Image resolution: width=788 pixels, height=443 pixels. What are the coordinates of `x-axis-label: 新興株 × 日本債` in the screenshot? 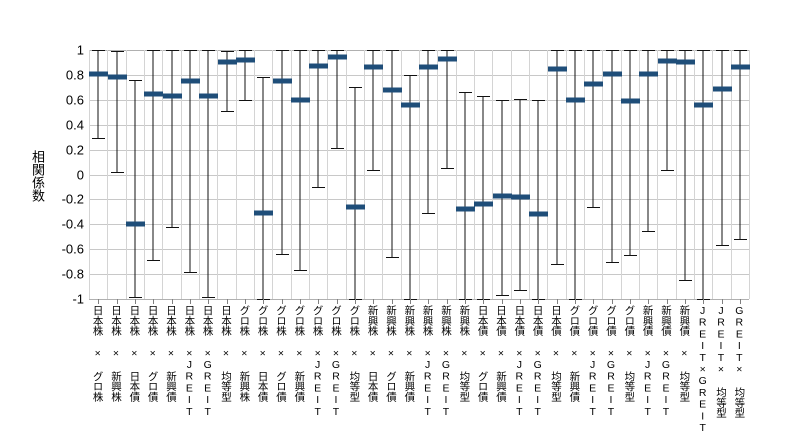 It's located at (372, 353).